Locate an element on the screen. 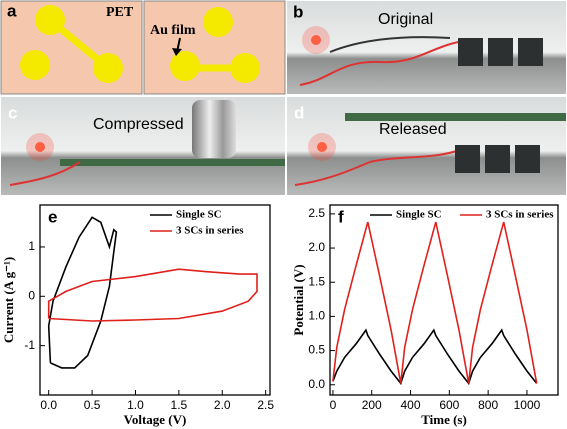 The height and width of the screenshot is (429, 567). y-axis-label: Potential (V) is located at coordinates (298, 299).